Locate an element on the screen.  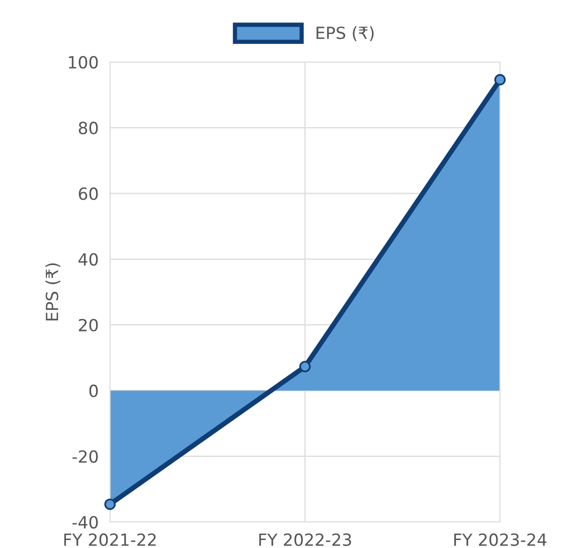
y-tick-label: -40 is located at coordinates (85, 522).